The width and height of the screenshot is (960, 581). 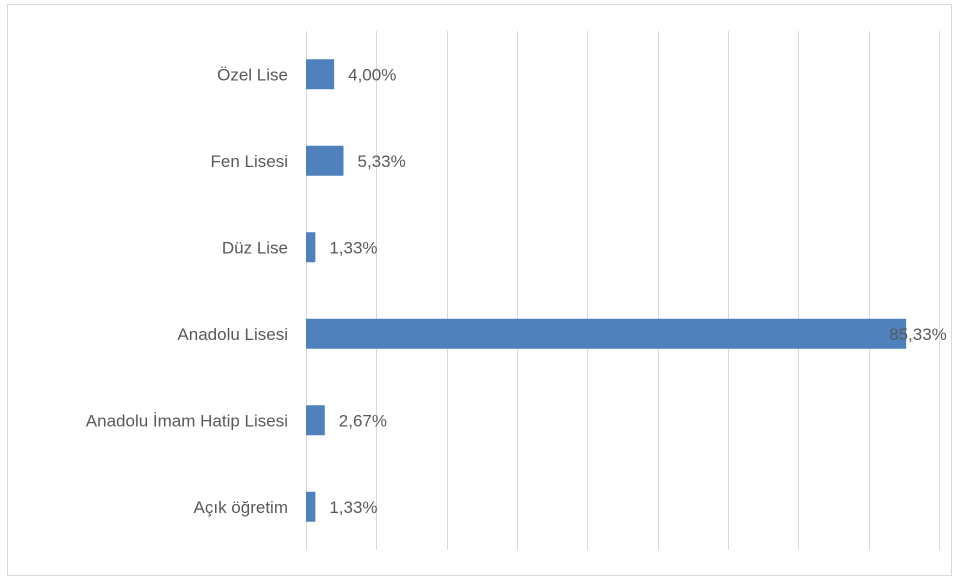 I want to click on category-label: Fen Lisesi, so click(x=249, y=161).